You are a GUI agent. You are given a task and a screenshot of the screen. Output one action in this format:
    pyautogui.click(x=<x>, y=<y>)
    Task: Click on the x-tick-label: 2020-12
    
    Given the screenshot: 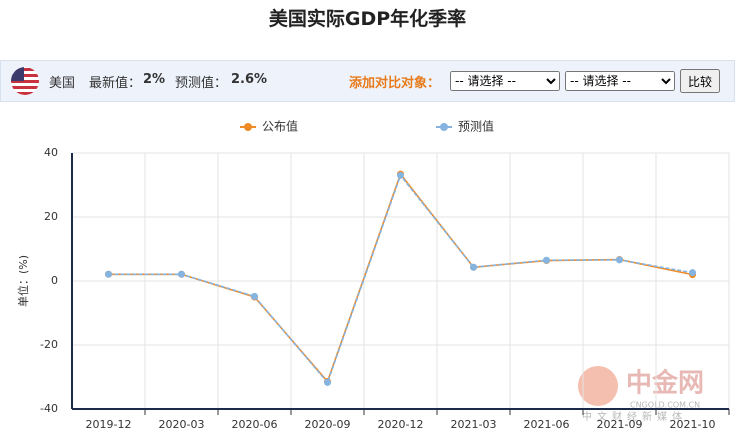 What is the action you would take?
    pyautogui.click(x=401, y=424)
    